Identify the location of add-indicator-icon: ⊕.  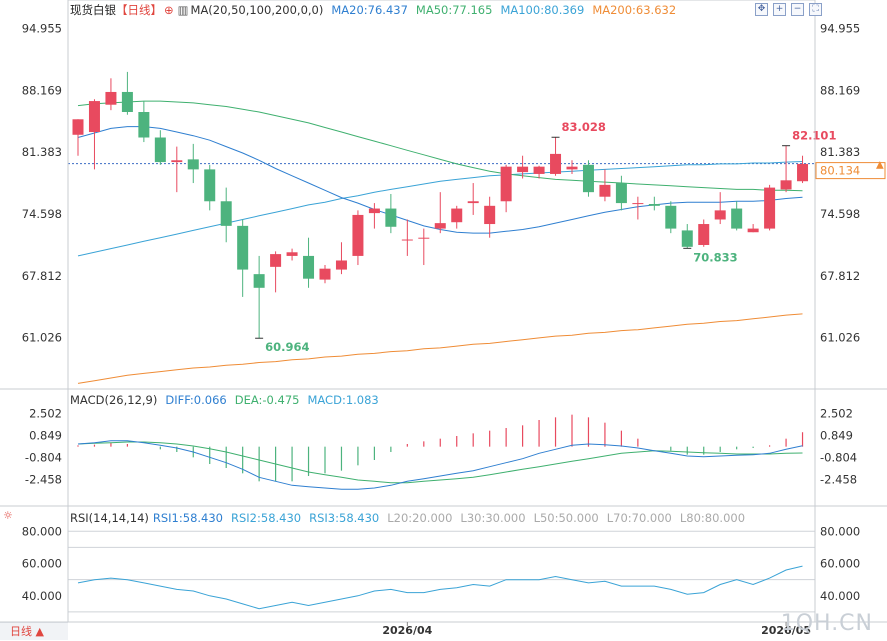
(169, 10).